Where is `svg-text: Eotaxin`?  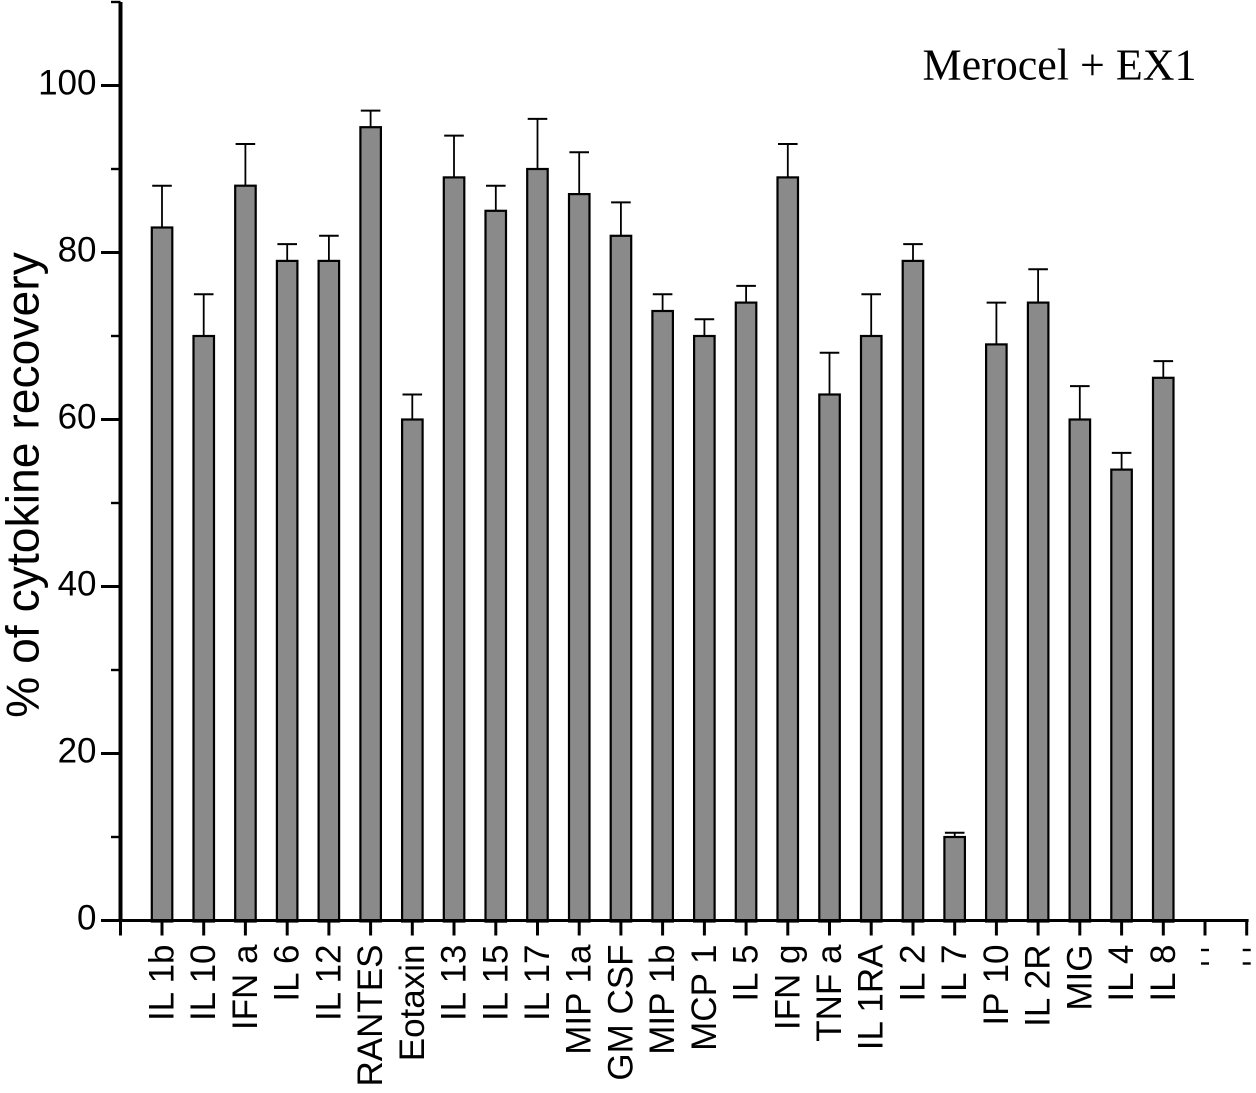
svg-text: Eotaxin is located at coordinates (412, 1003).